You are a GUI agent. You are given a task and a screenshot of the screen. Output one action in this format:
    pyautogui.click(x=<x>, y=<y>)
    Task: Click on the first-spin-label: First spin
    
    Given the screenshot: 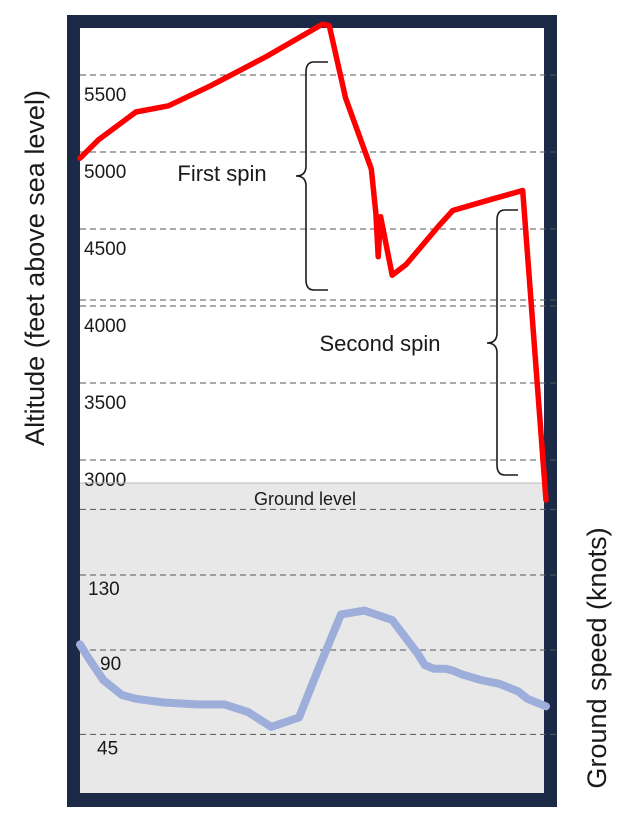 What is the action you would take?
    pyautogui.click(x=221, y=173)
    